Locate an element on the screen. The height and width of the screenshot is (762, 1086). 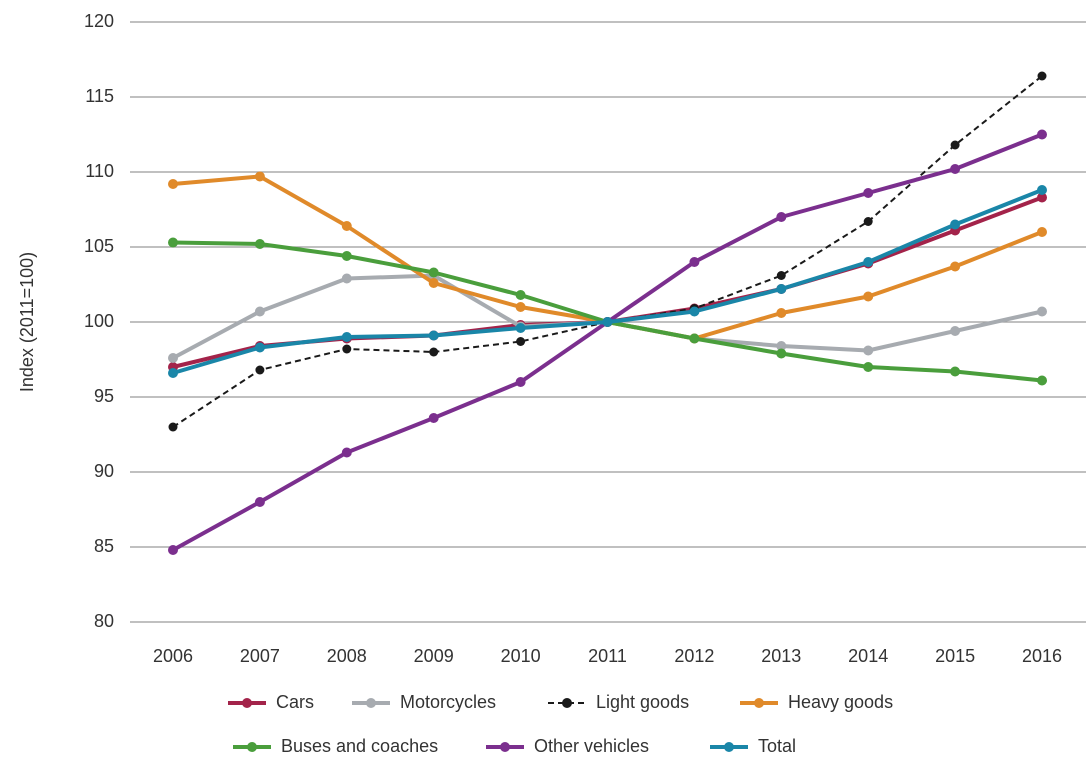
x-tick-label: 2015 is located at coordinates (955, 656).